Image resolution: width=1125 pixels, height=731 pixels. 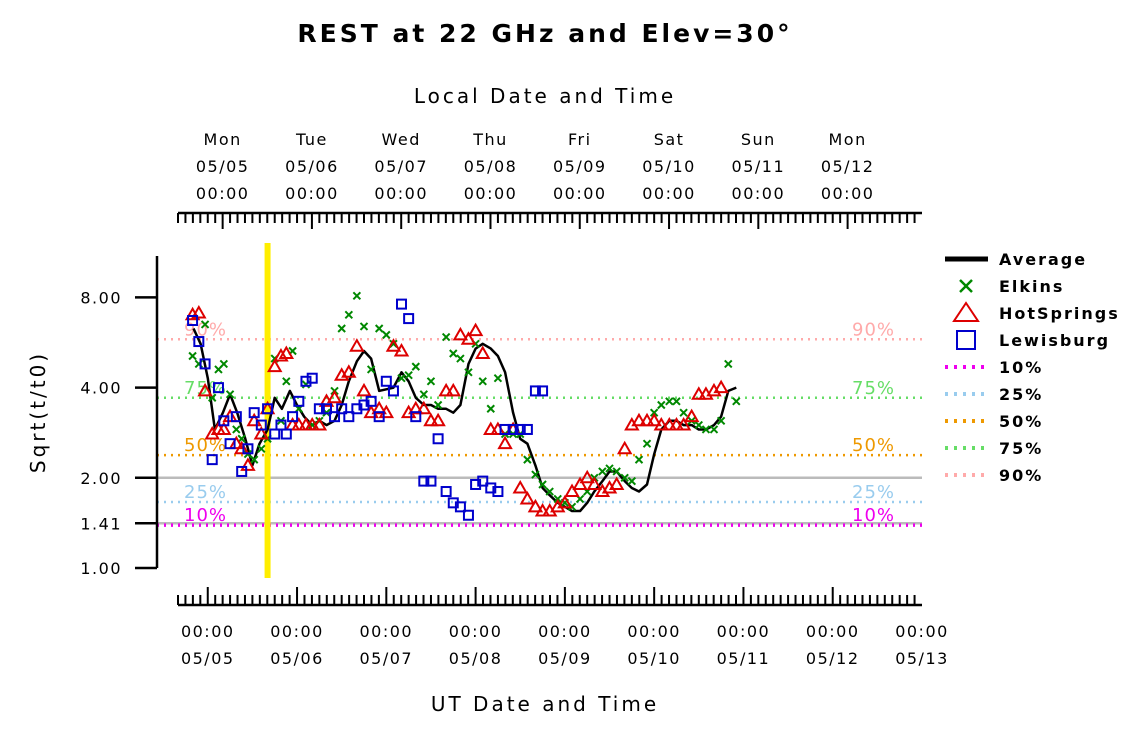 I want to click on x-tick-time-3: 00:00, so click(x=476, y=631).